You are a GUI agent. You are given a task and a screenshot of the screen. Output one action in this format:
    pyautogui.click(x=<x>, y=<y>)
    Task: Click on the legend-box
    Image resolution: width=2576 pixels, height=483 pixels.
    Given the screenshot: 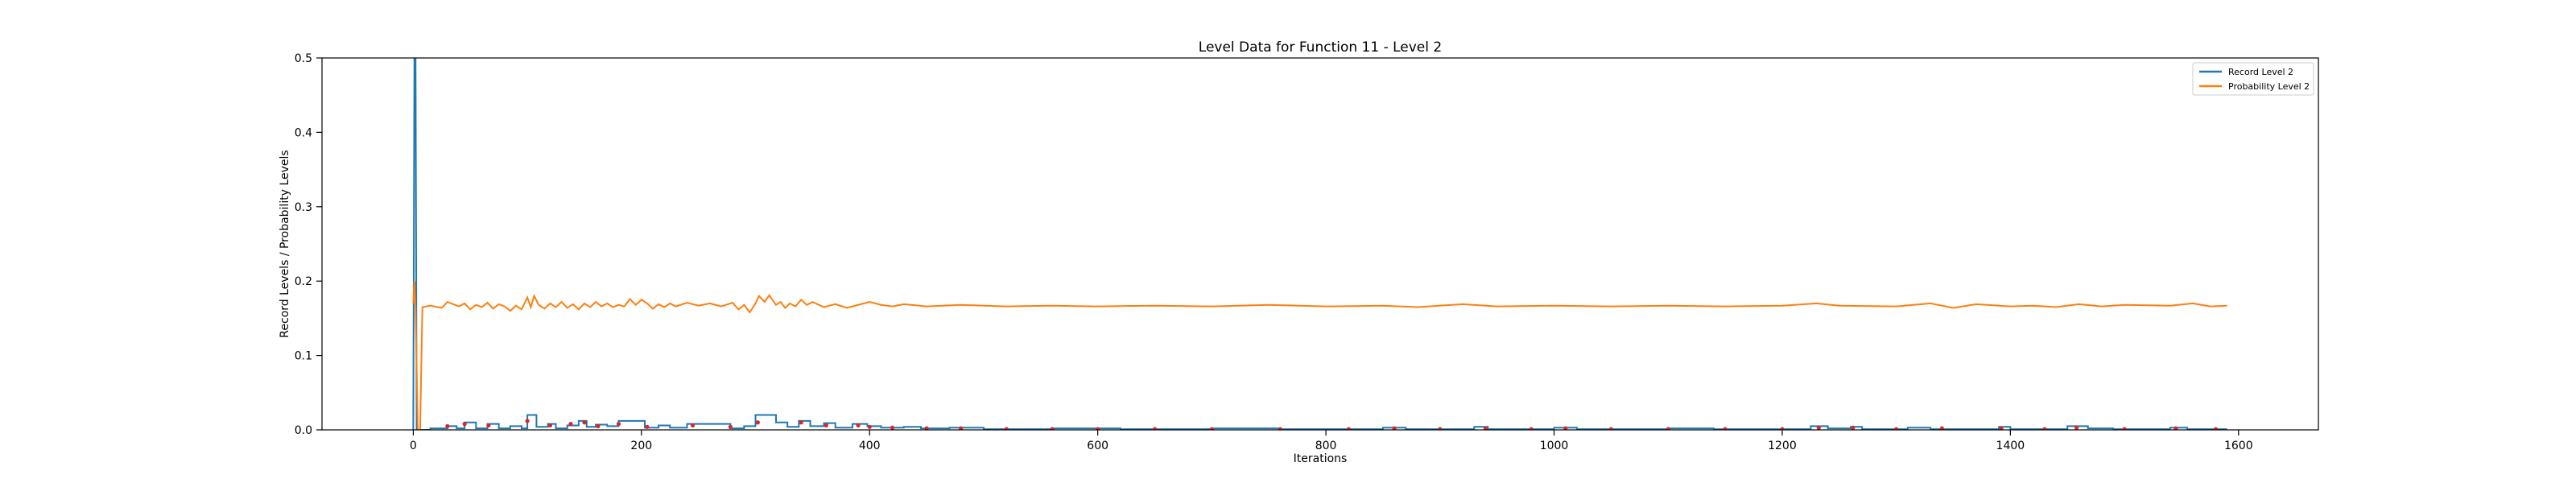 What is the action you would take?
    pyautogui.click(x=2253, y=79)
    